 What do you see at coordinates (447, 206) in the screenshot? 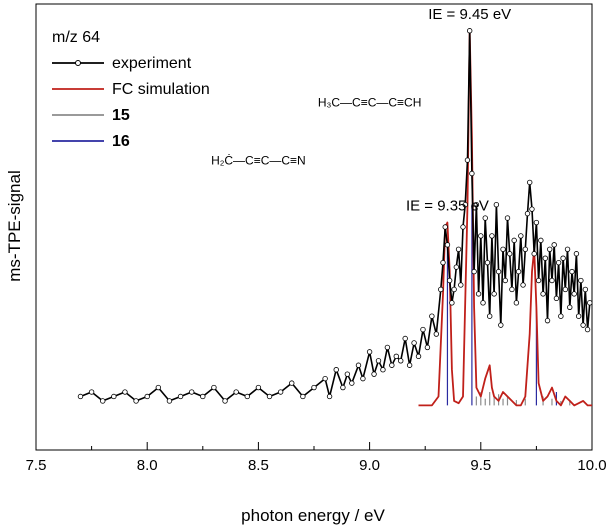
I see `ie-annotation: IE = 9.35 eV` at bounding box center [447, 206].